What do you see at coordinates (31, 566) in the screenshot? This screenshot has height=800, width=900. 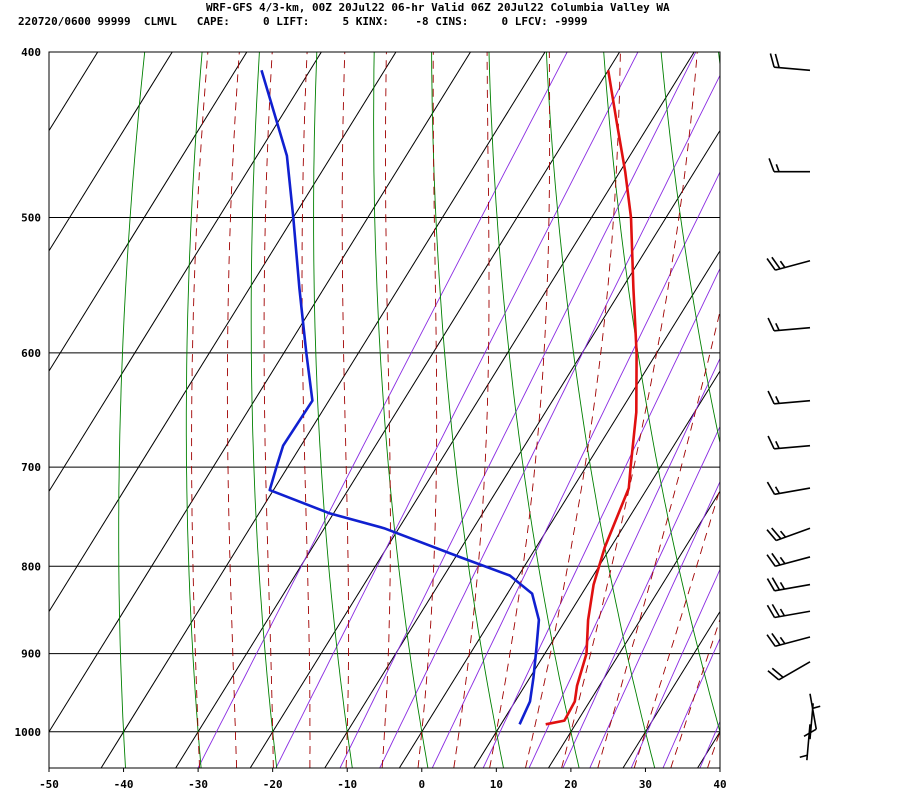 I see `pressure-tick-label: 800` at bounding box center [31, 566].